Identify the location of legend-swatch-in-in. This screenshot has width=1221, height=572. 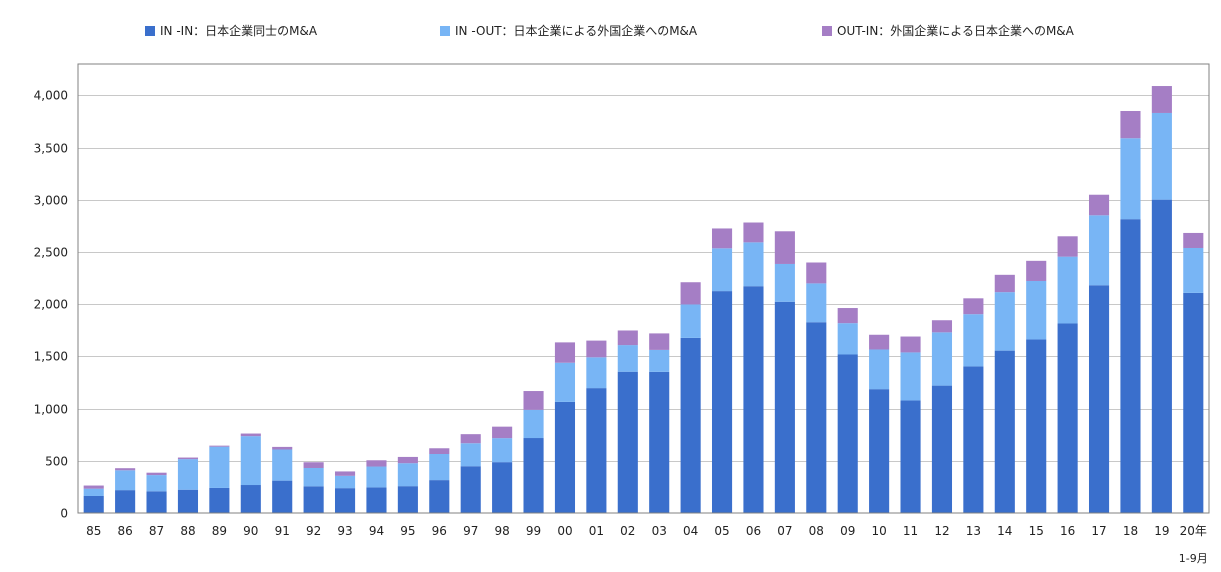
(150, 30).